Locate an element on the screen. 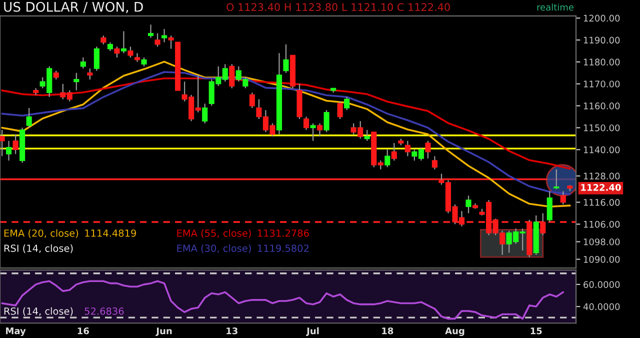 The height and width of the screenshot is (338, 640). y-tick-label: 1180.00 is located at coordinates (602, 62).